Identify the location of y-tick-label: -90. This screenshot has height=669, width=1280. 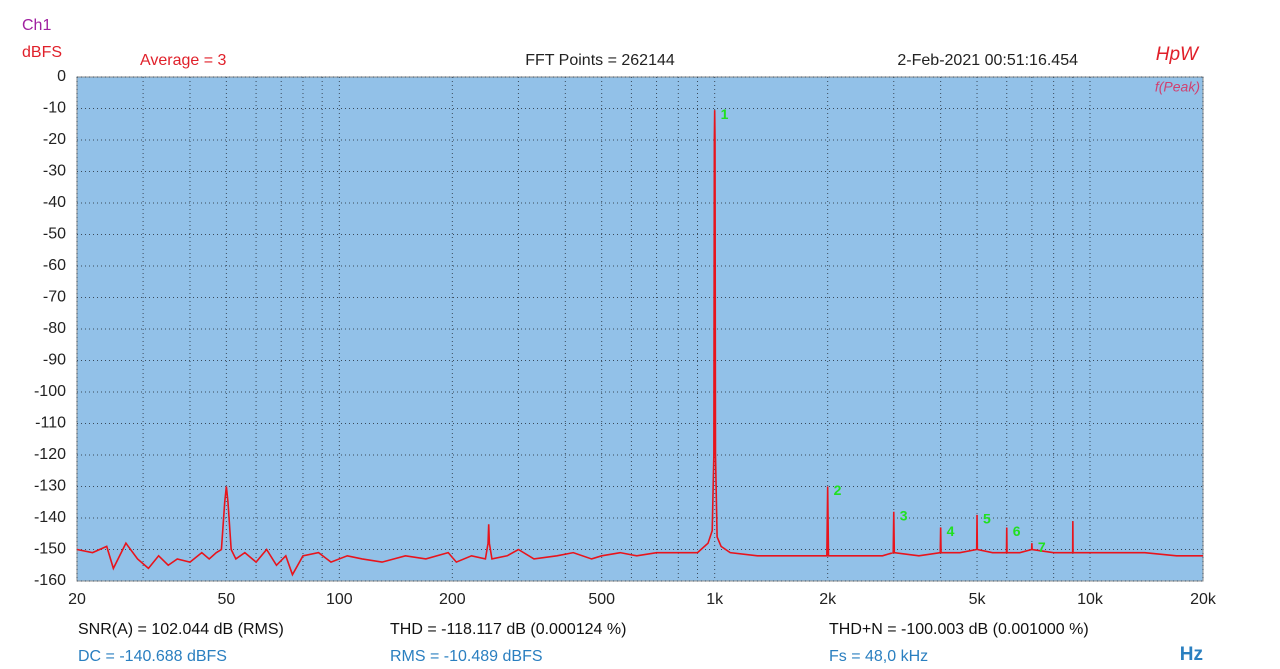
(54, 360).